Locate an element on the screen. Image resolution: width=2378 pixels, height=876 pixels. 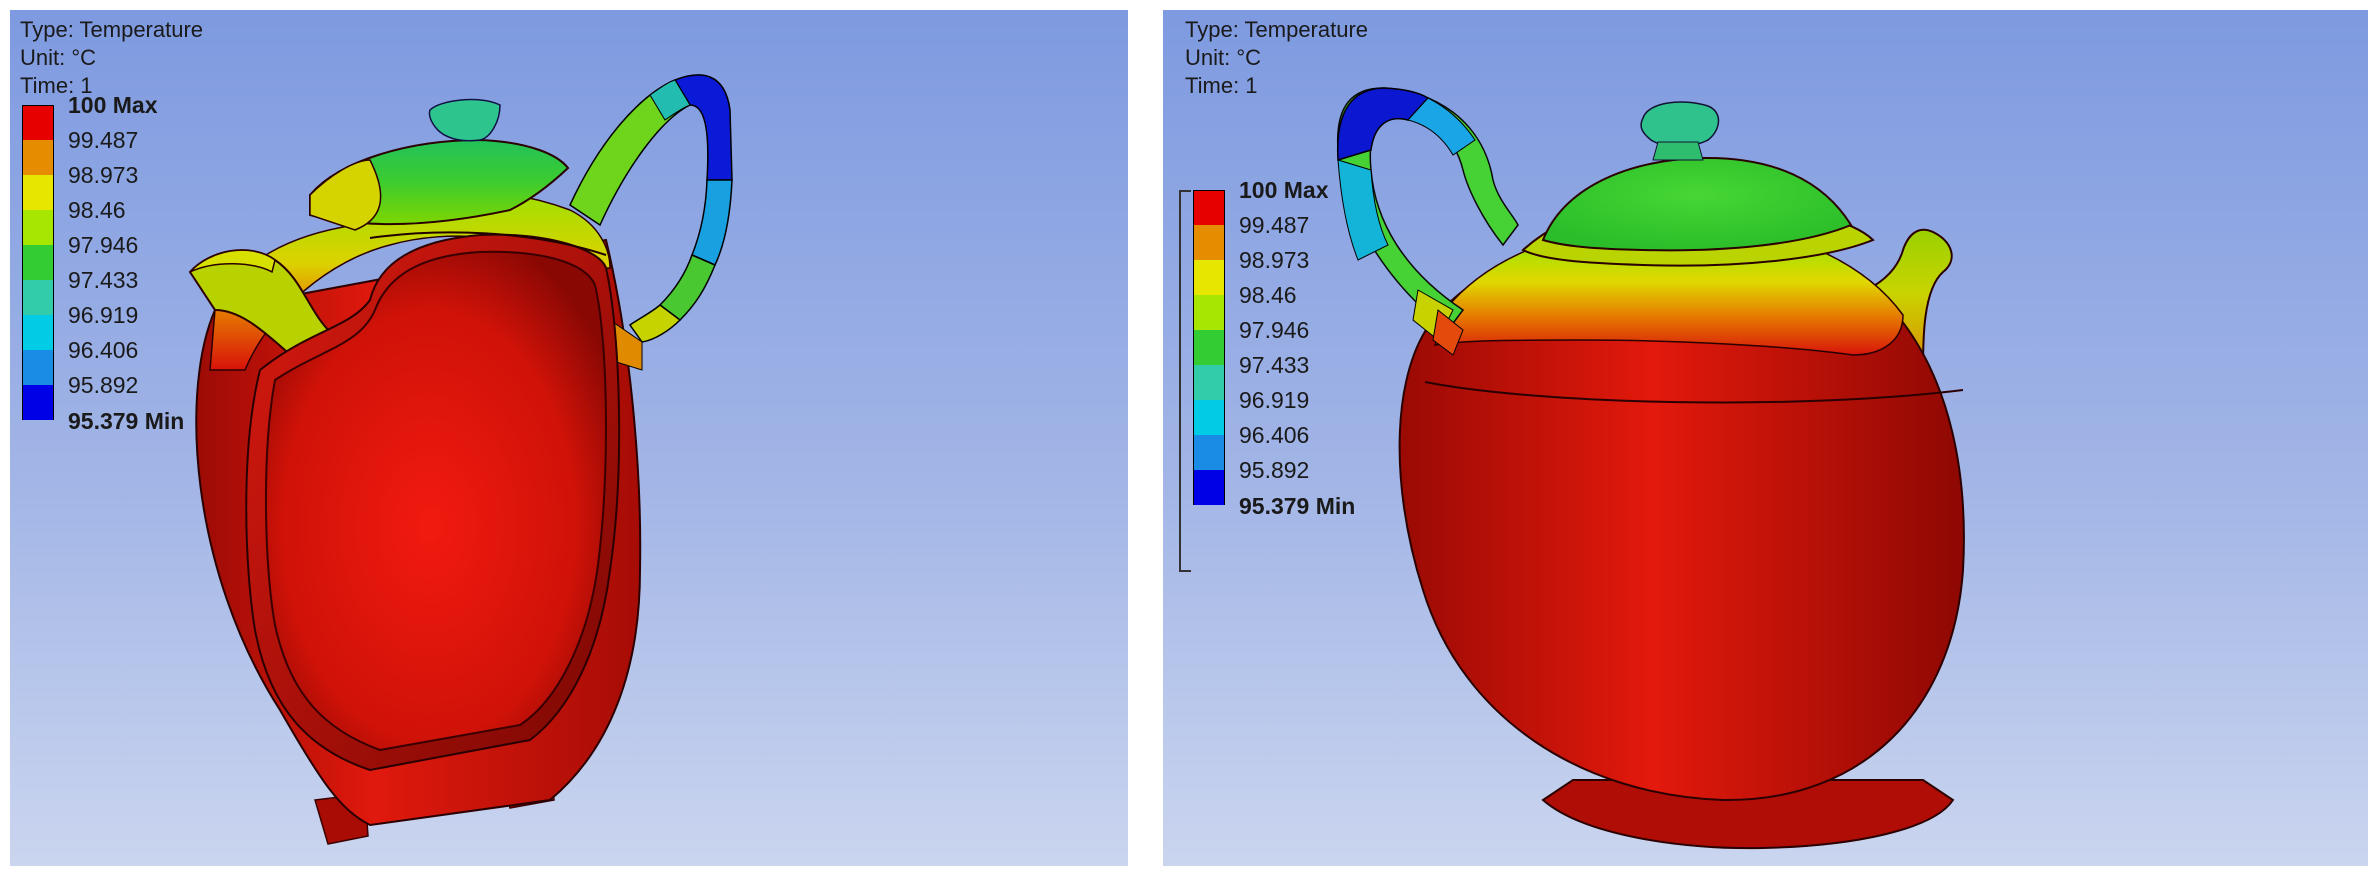
teapot-base is located at coordinates (1748, 814).